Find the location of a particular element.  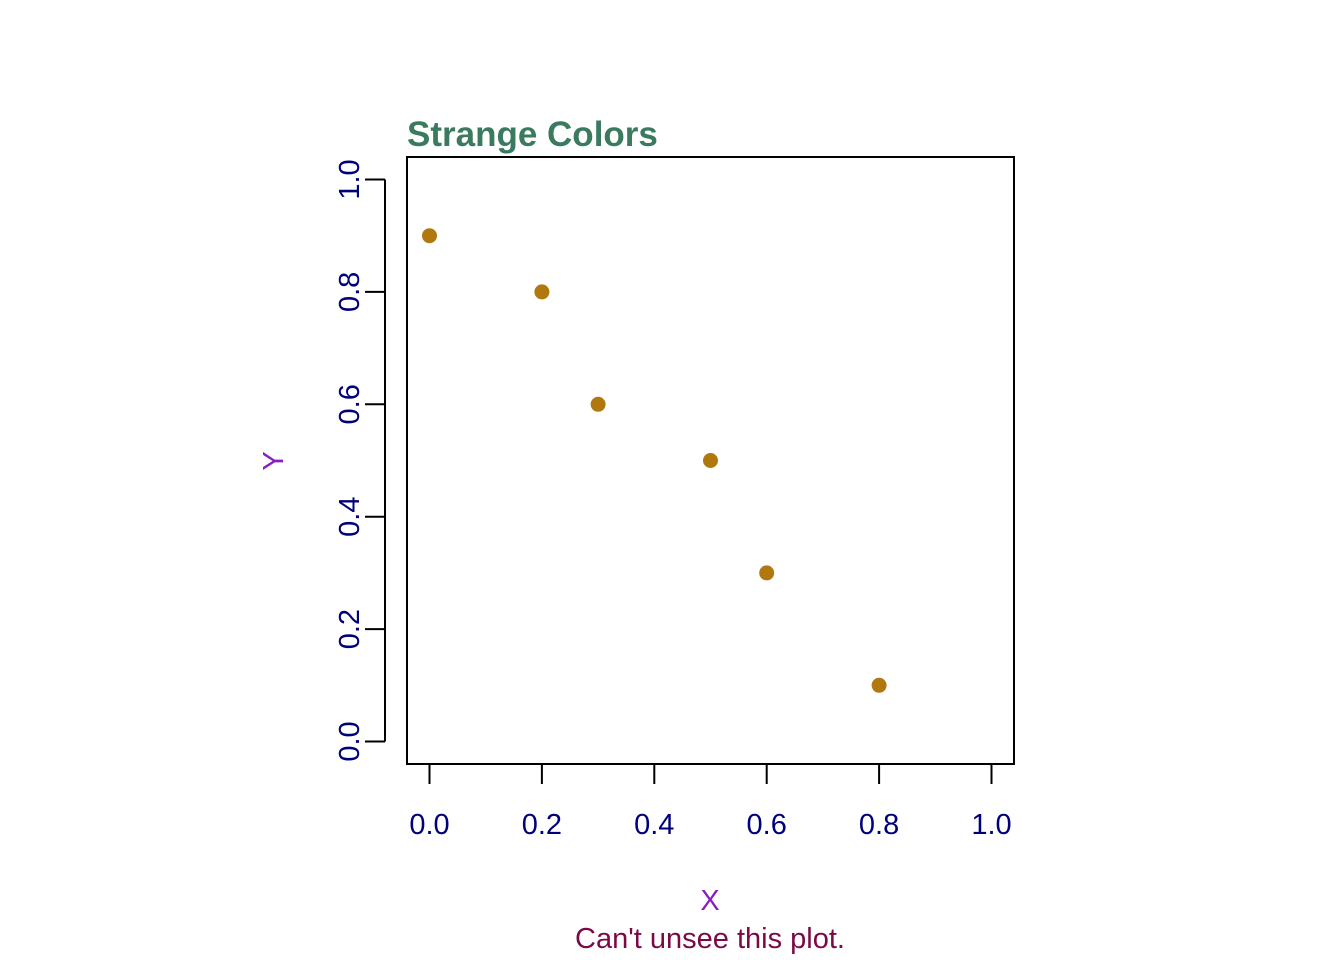

chart-subtitle: Can't unsee this plot. is located at coordinates (710, 939).